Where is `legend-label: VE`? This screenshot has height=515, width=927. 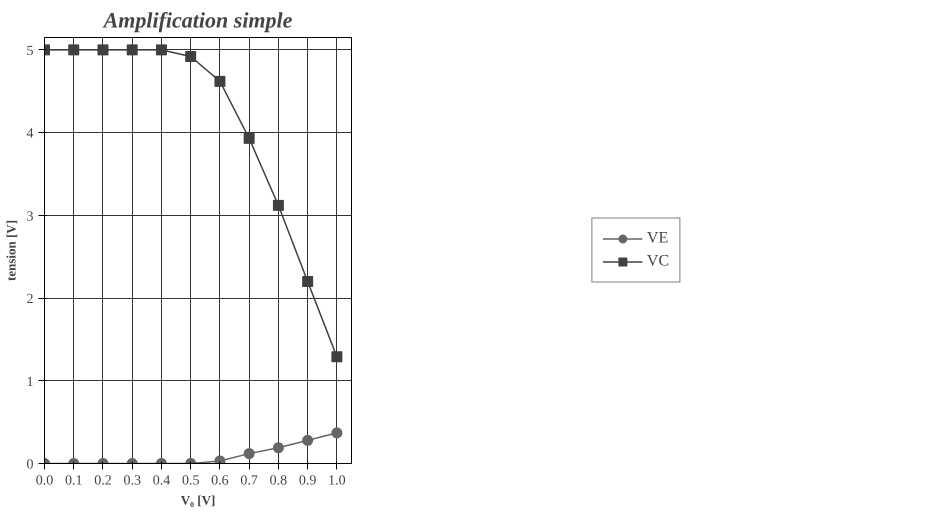
legend-label: VE is located at coordinates (657, 239).